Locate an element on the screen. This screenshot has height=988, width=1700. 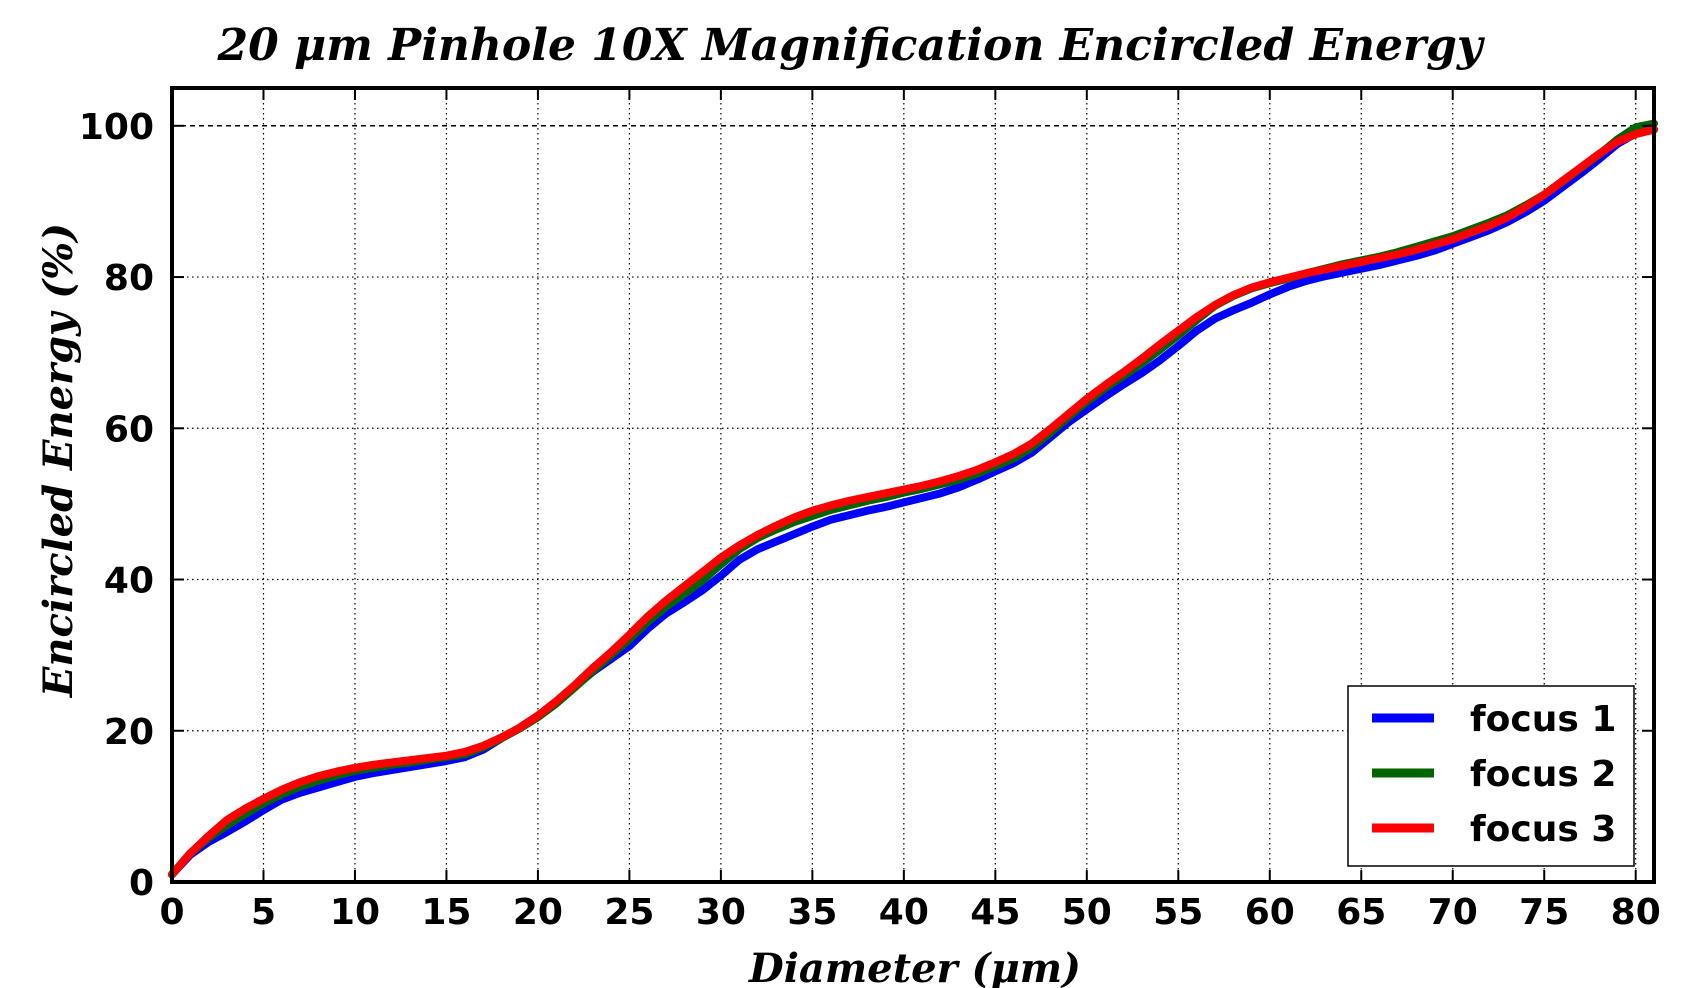
x-tick-label-16: 80 is located at coordinates (1636, 912).